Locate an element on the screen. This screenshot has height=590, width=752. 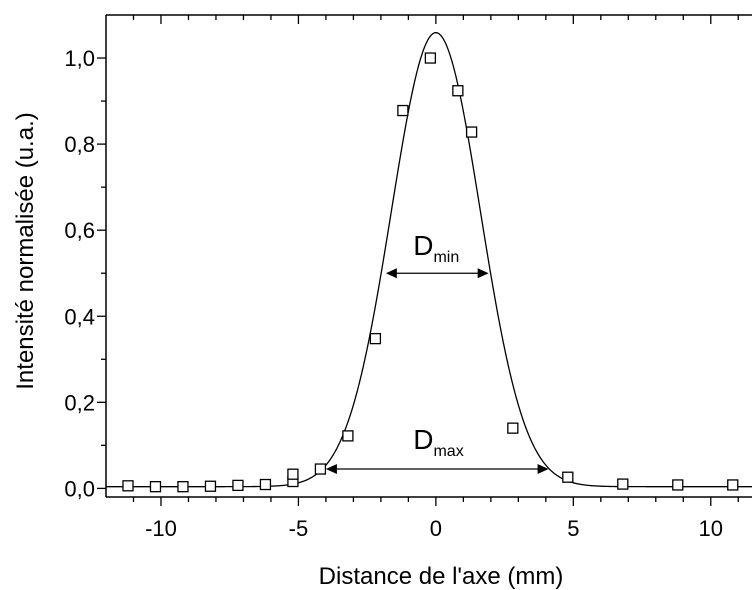
y-tick-label: 0,0 is located at coordinates (79, 488).